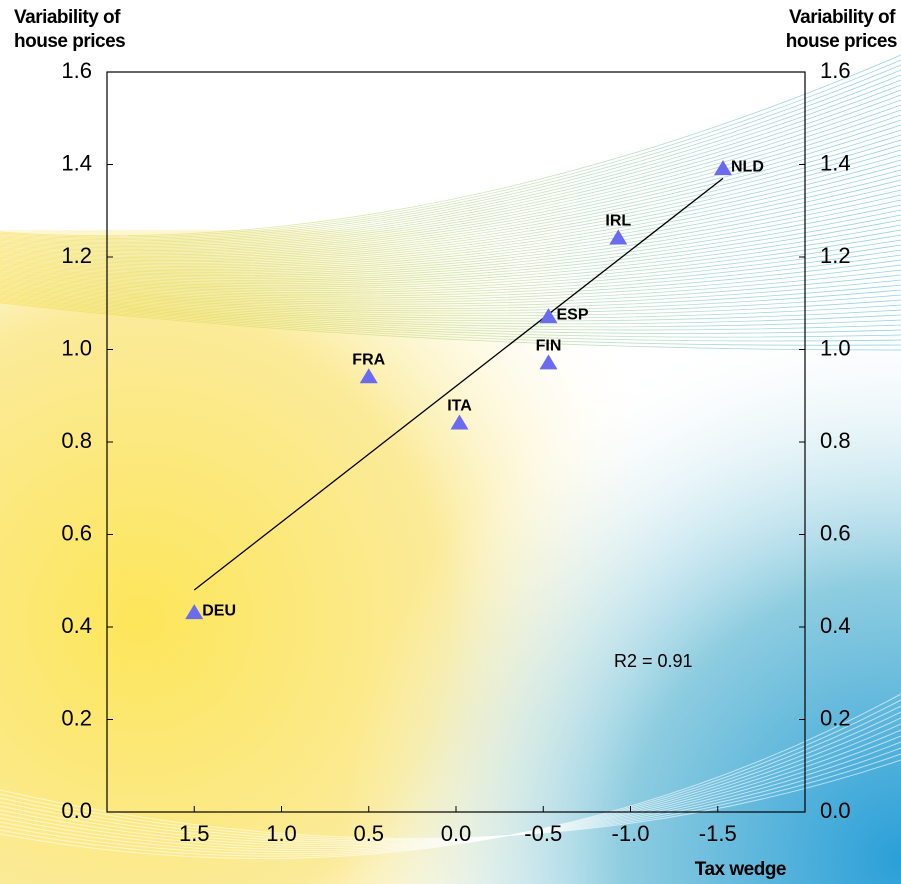  What do you see at coordinates (76, 532) in the screenshot?
I see `y-tick-label: 0.6` at bounding box center [76, 532].